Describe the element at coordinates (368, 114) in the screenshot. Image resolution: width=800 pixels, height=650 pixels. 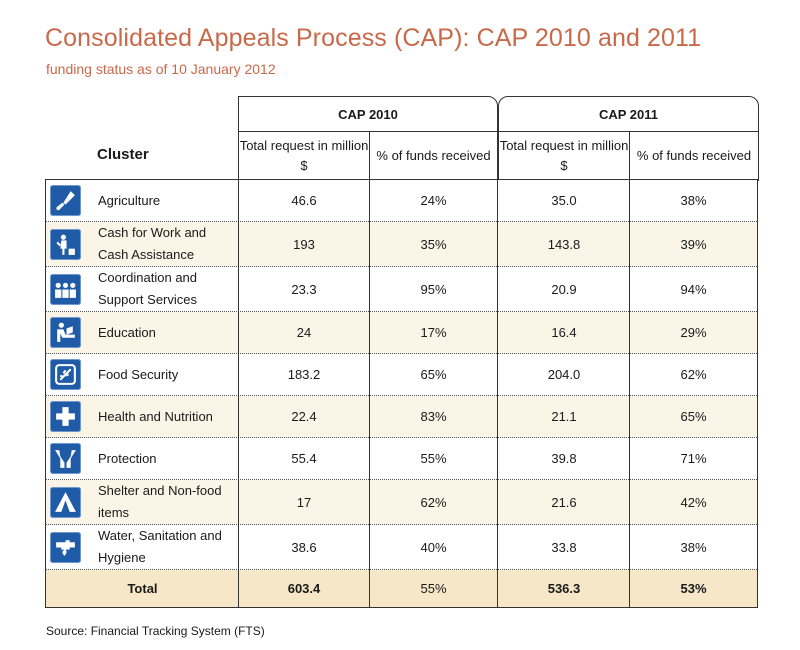
I see `cap-2010-title: CAP 2010` at that location.